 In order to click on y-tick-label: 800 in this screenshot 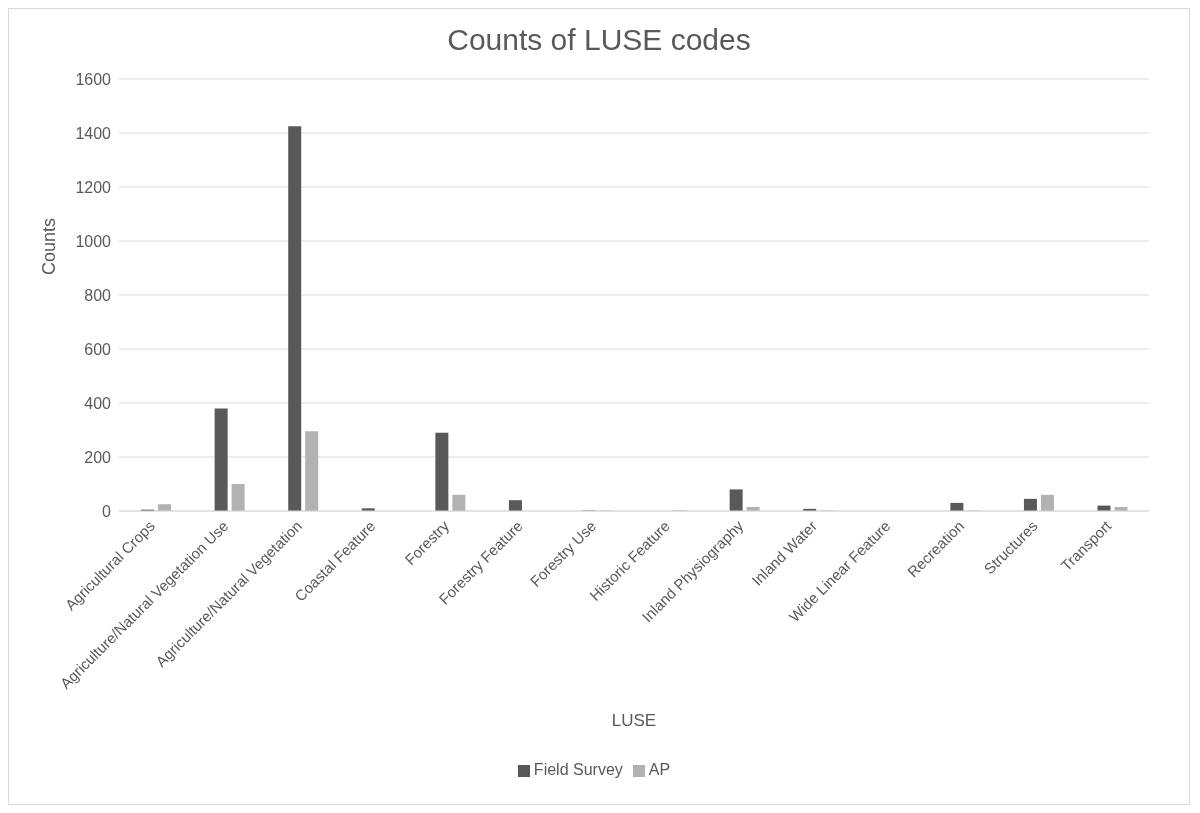, I will do `click(98, 295)`.